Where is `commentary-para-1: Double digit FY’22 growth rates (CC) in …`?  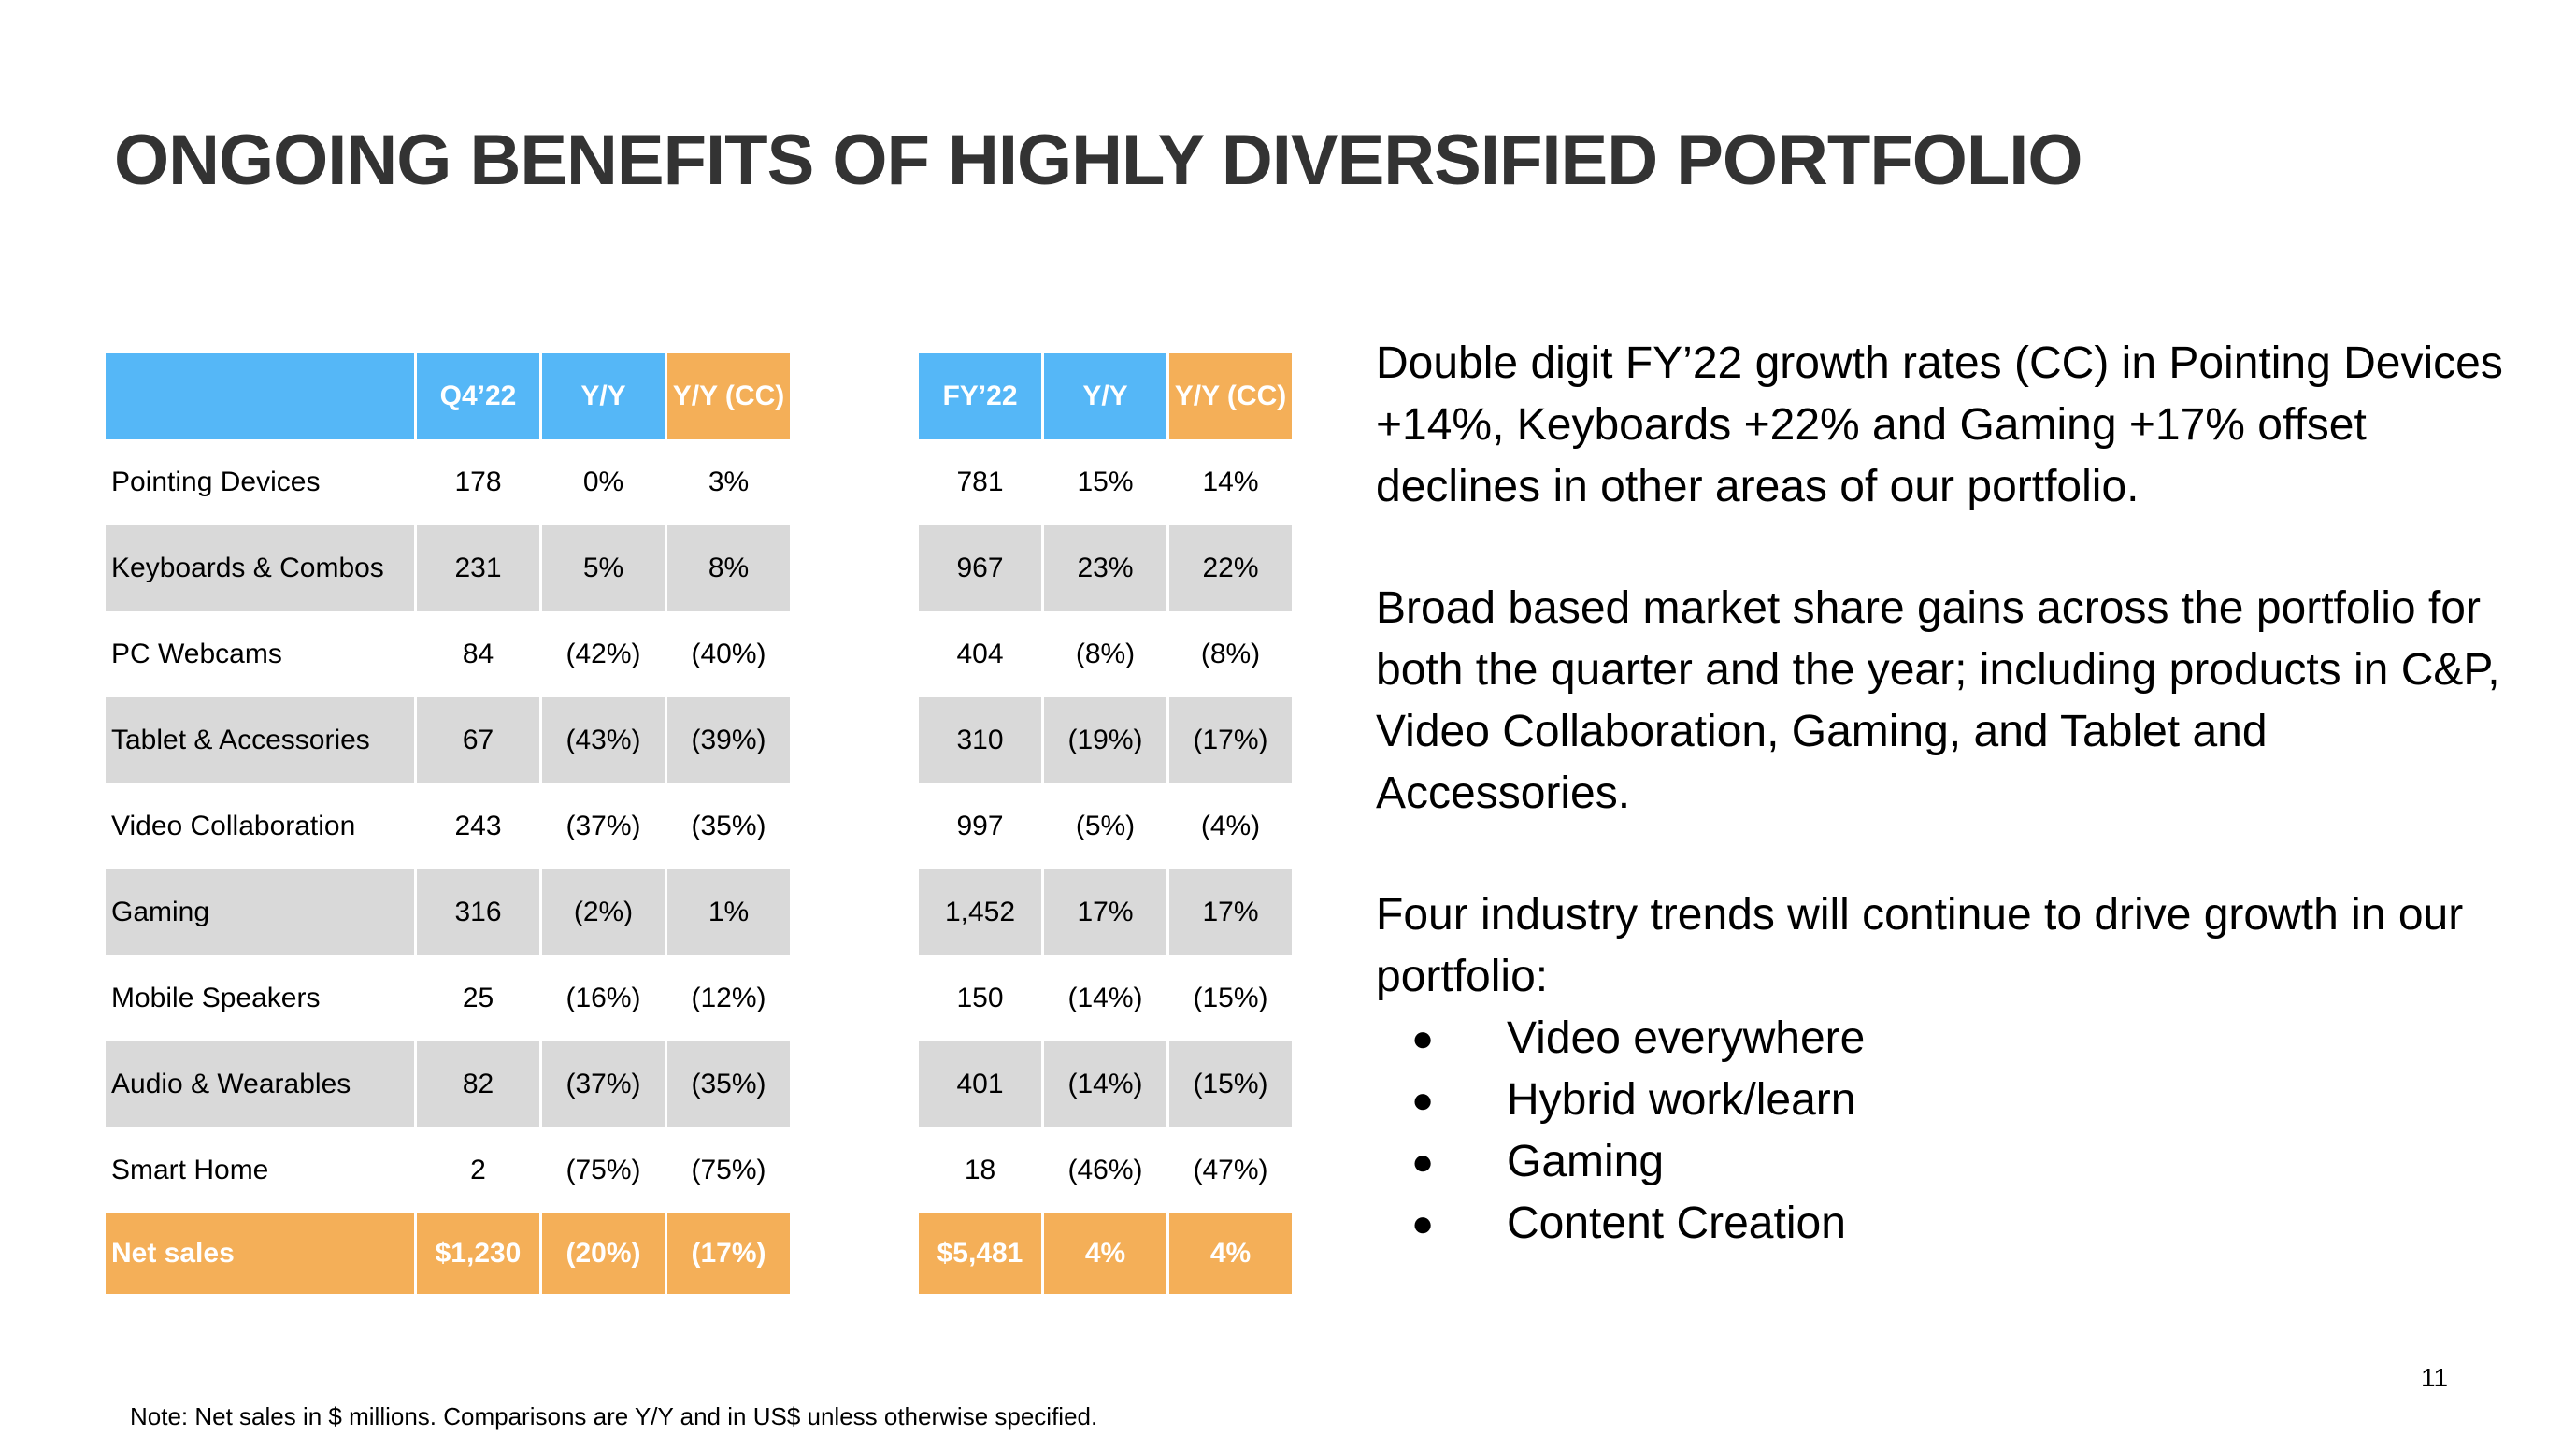
commentary-para-1: Double digit FY’22 growth rates (CC) in … is located at coordinates (1939, 425).